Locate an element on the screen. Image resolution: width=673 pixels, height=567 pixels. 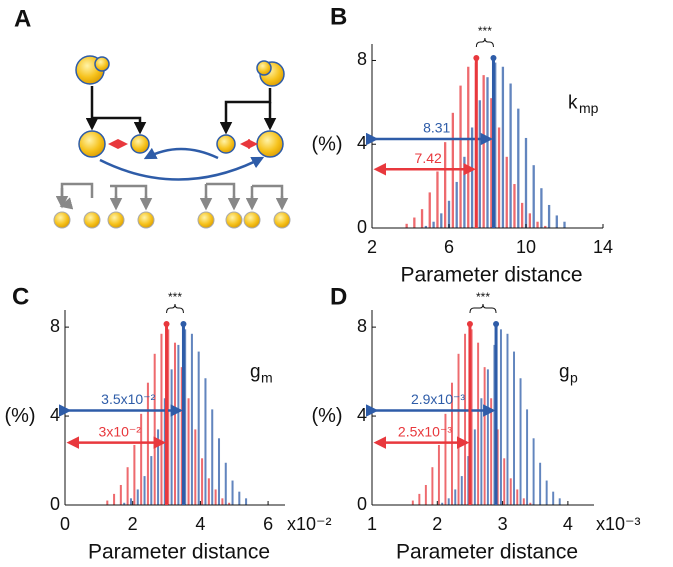
parameter-subscript: p is located at coordinates (574, 377).